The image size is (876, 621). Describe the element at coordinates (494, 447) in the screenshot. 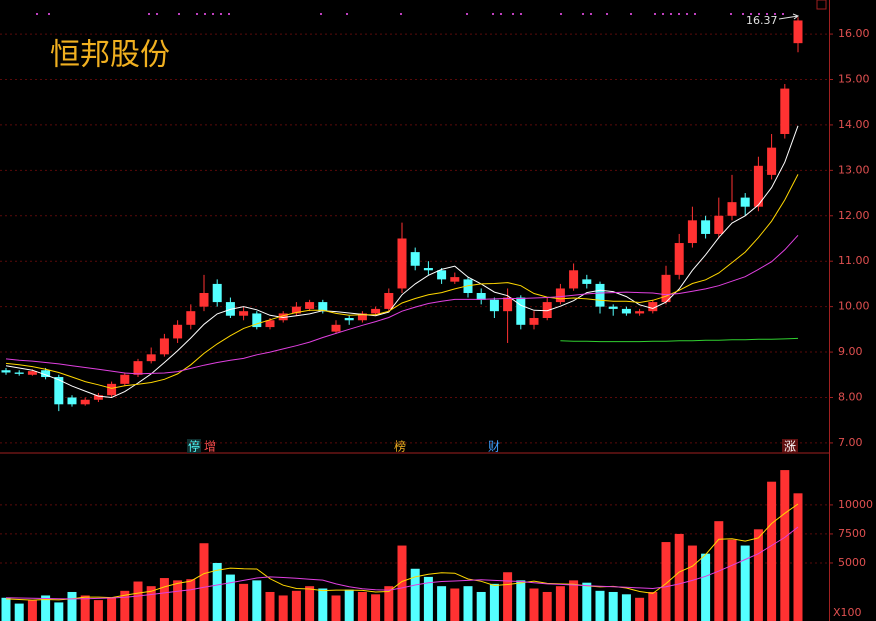

I see `event-label: 财` at that location.